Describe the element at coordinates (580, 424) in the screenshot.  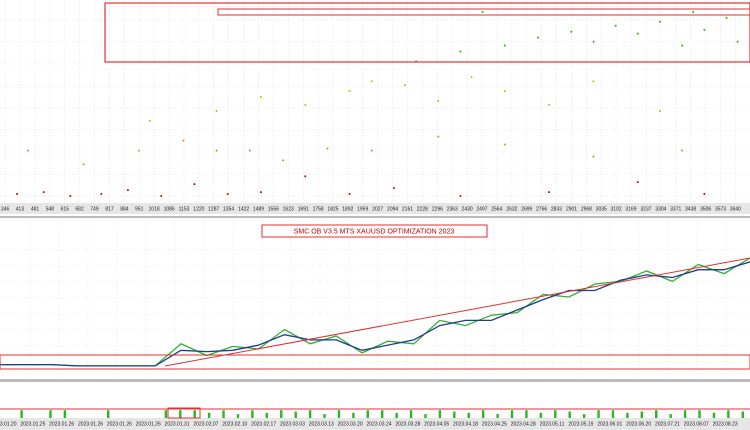
I see `x-tick-label: 2023.05.19` at that location.